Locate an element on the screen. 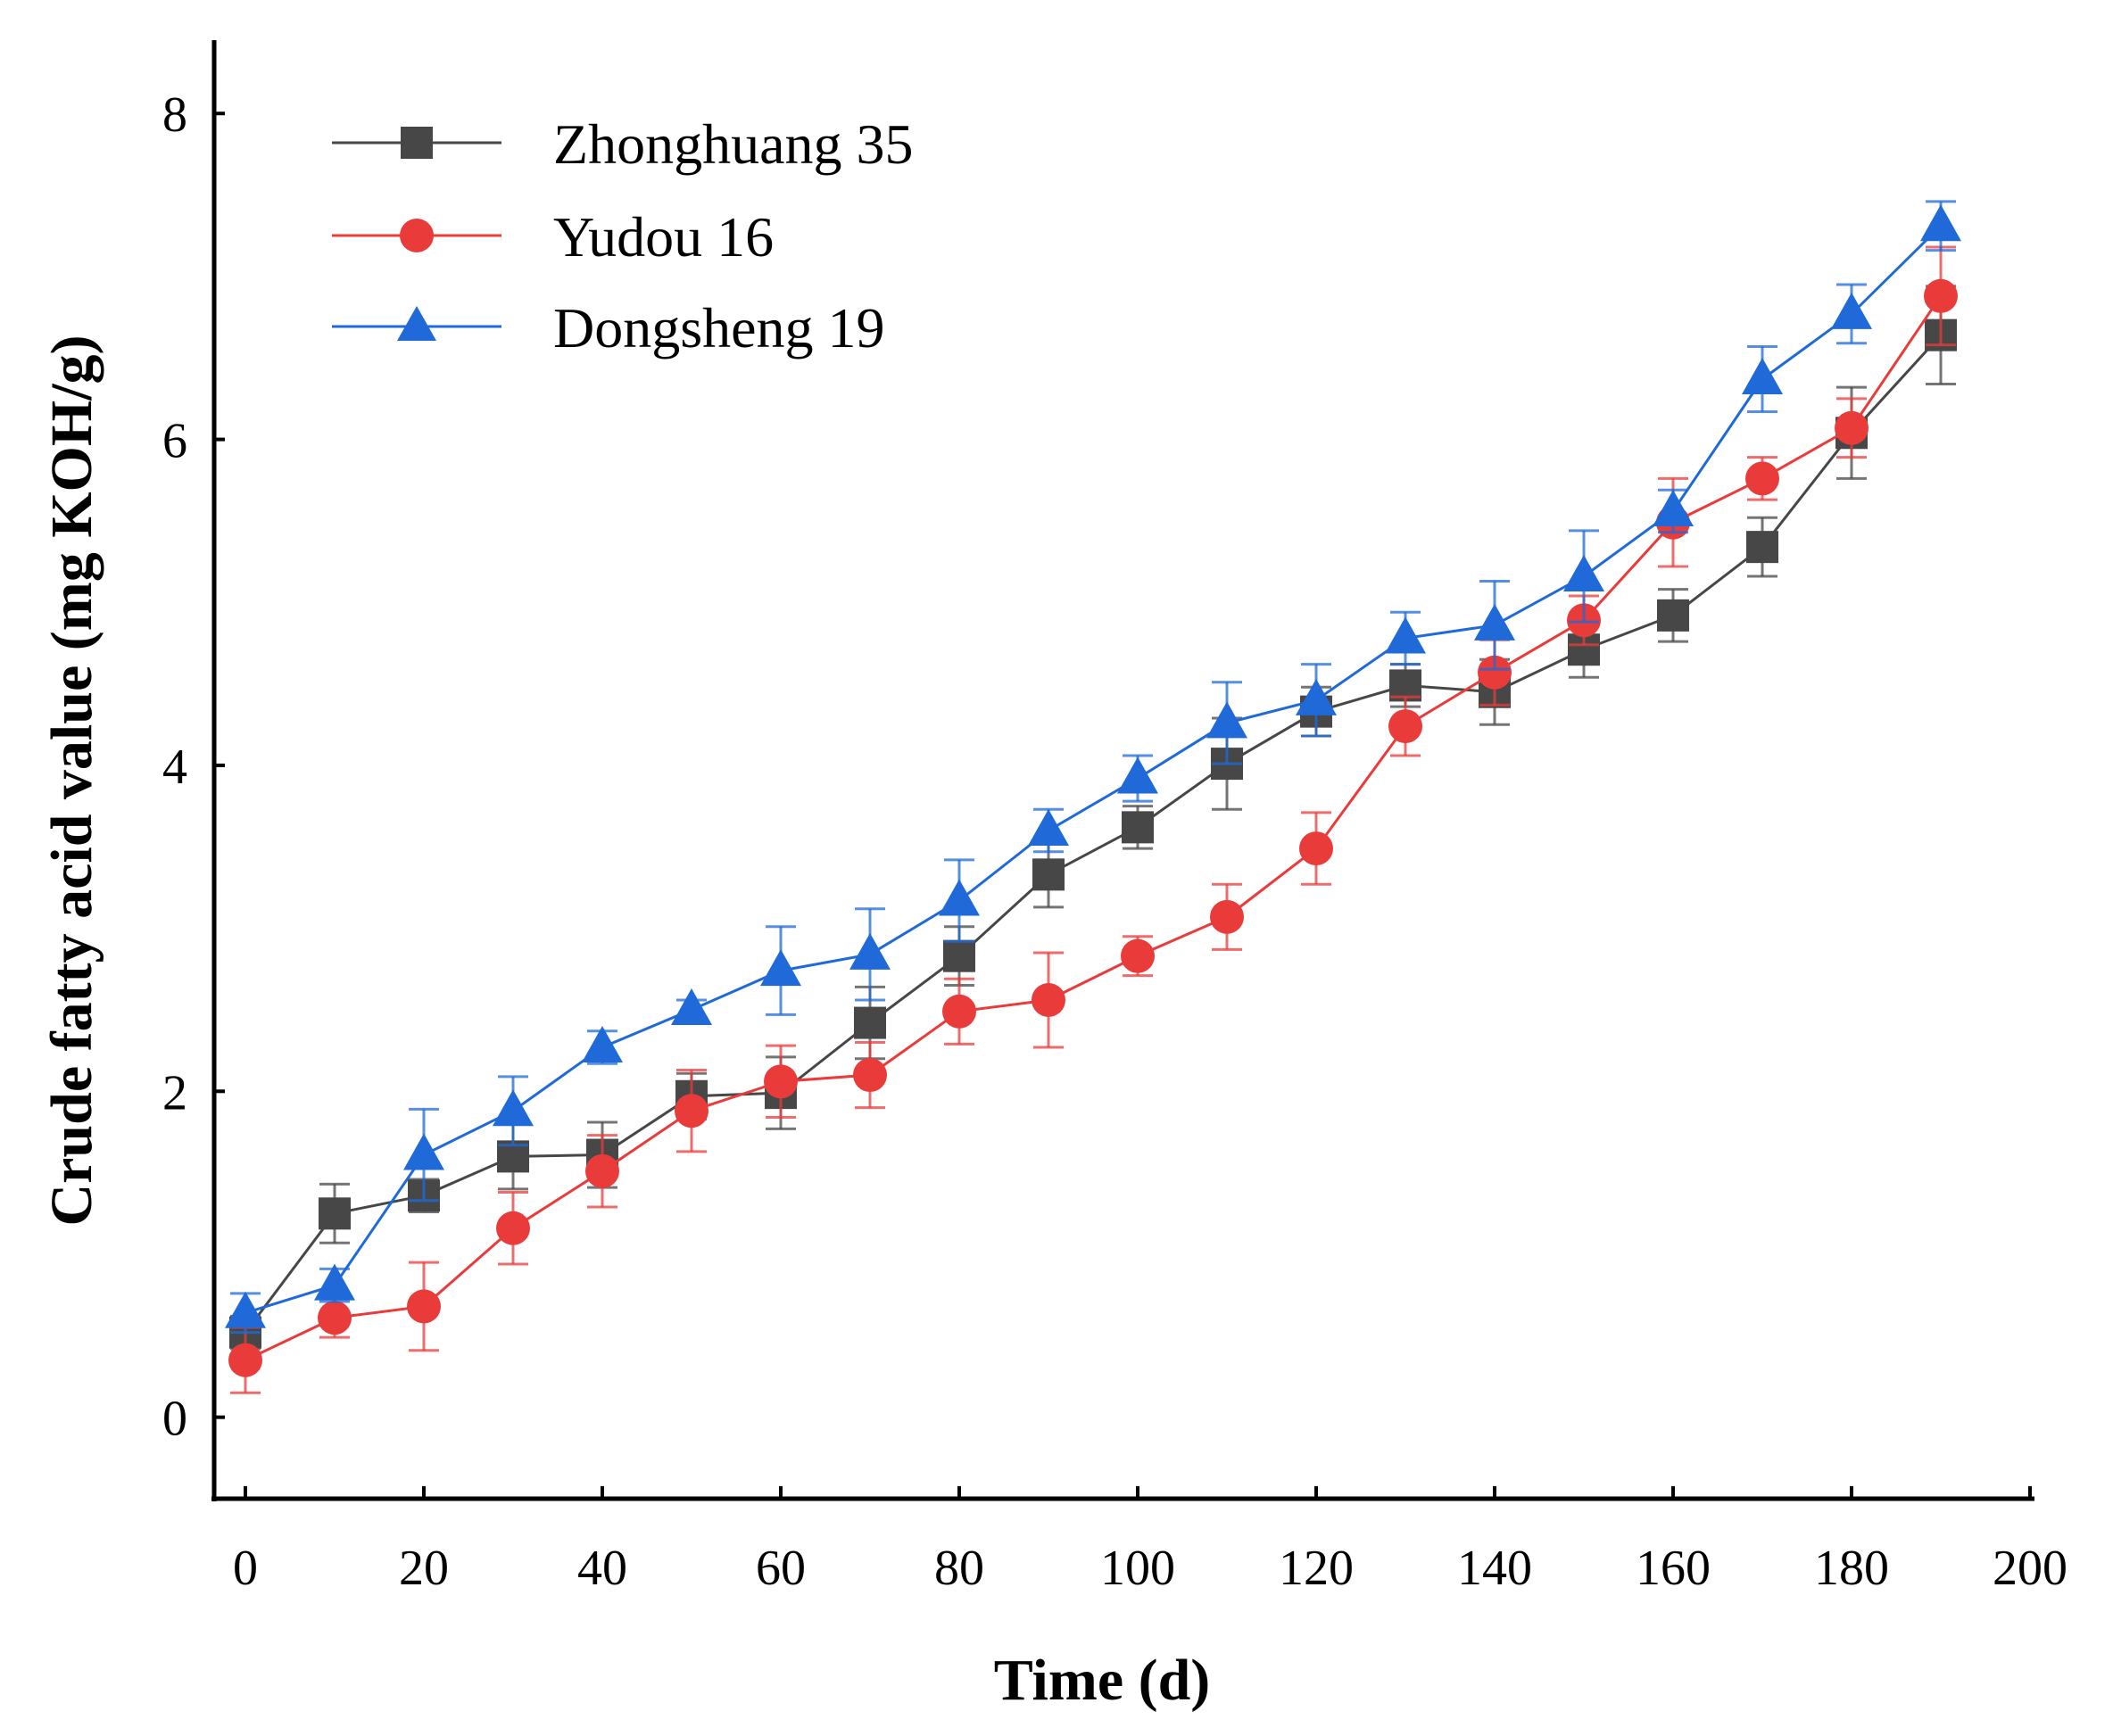 This screenshot has height=1736, width=2113. y-tick-label: 8 is located at coordinates (174, 115).